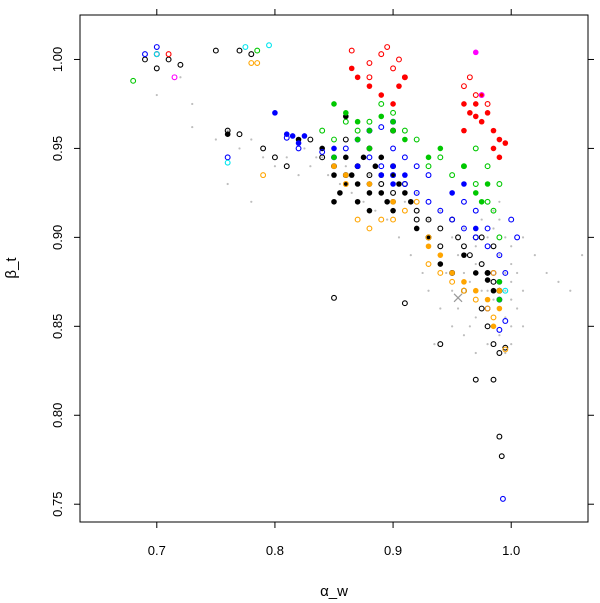  Describe the element at coordinates (334, 591) in the screenshot. I see `x-axis-title: α_w` at that location.